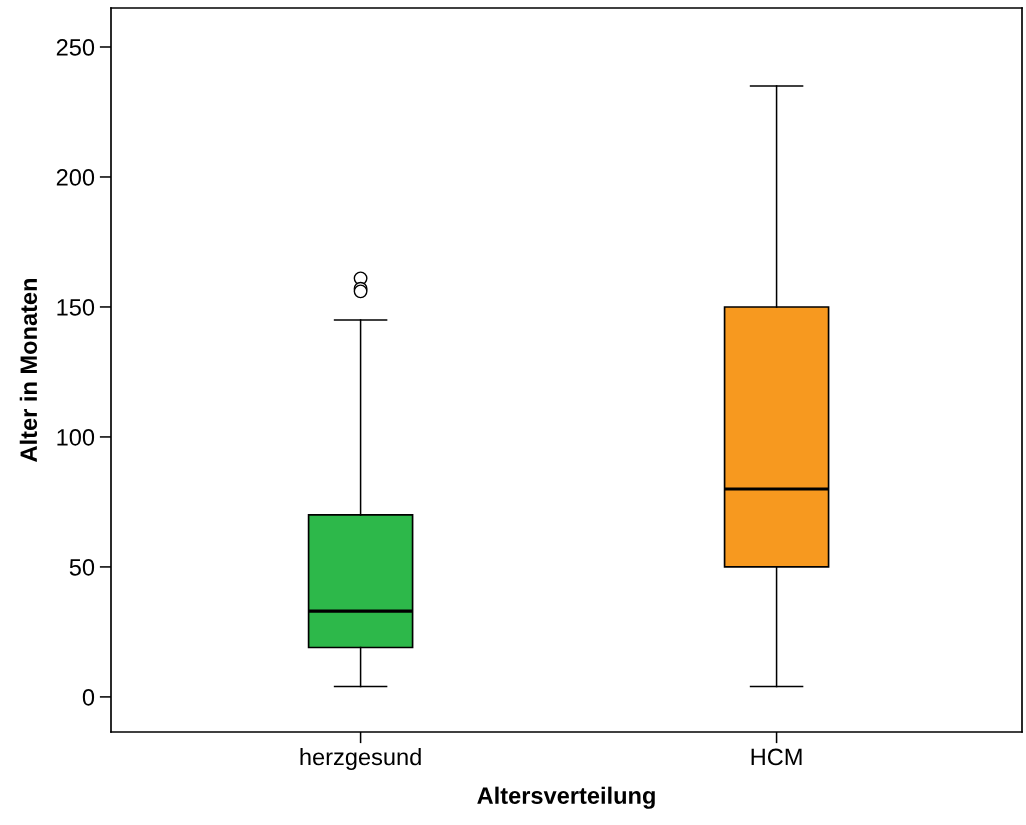  Describe the element at coordinates (76, 437) in the screenshot. I see `y-tick-label: 100` at that location.